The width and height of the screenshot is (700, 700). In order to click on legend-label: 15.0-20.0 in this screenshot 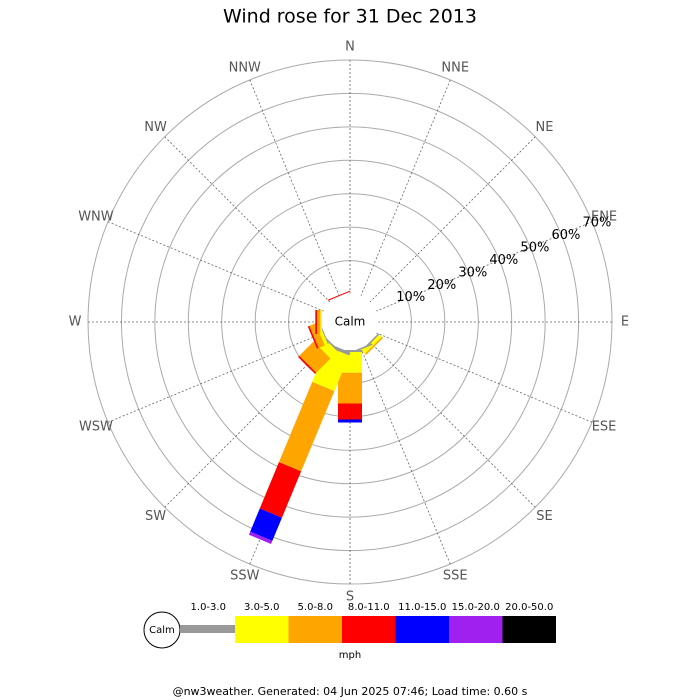, I will do `click(476, 607)`.